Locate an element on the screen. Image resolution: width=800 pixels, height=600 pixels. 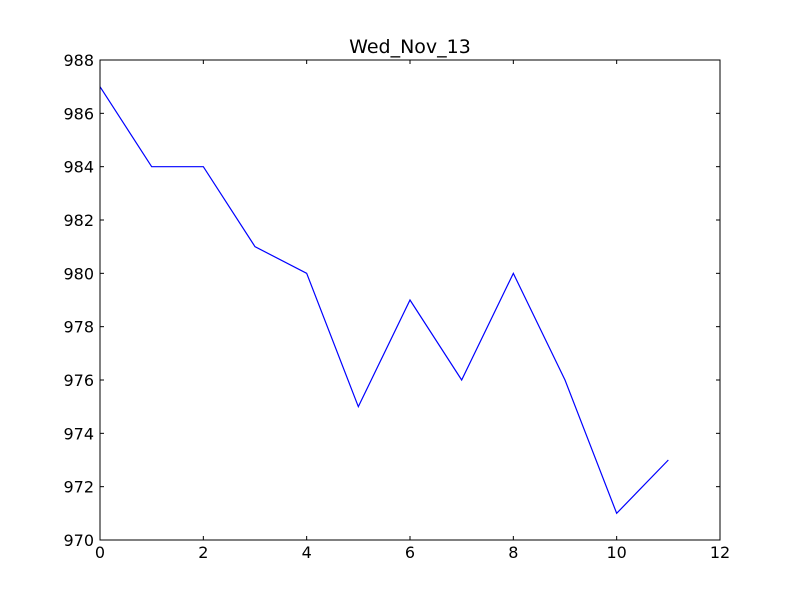
x-tick-label: 8 is located at coordinates (513, 552).